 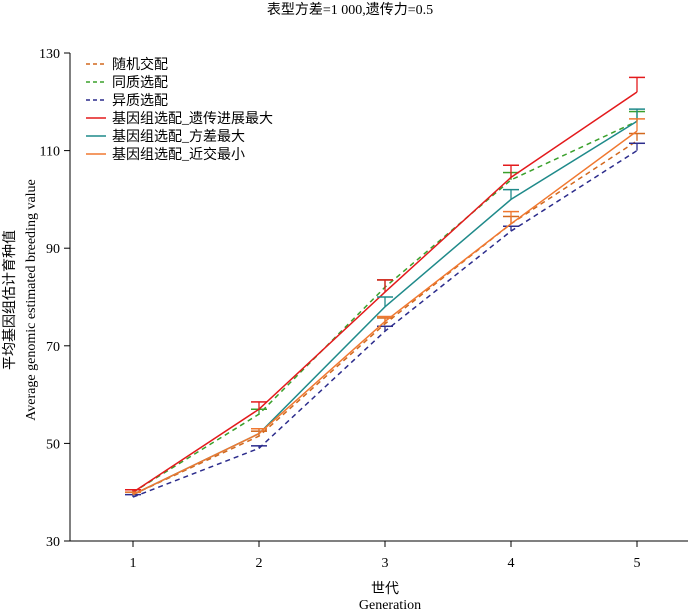 I want to click on x-axis-title-cn: 世代, so click(x=385, y=589).